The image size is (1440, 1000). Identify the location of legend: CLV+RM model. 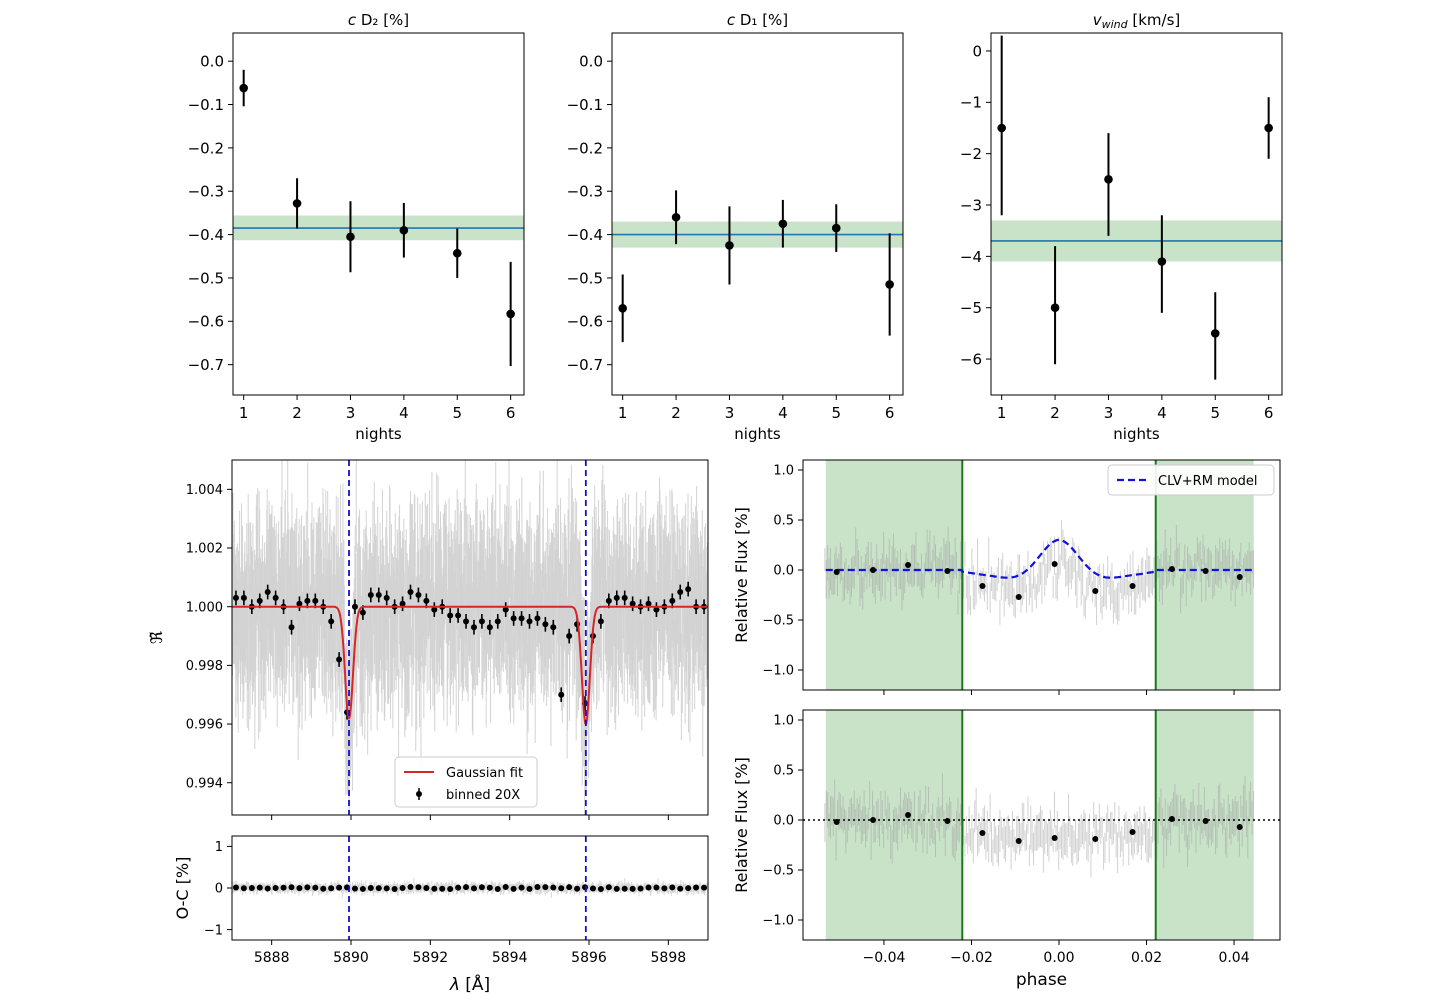
(1191, 480).